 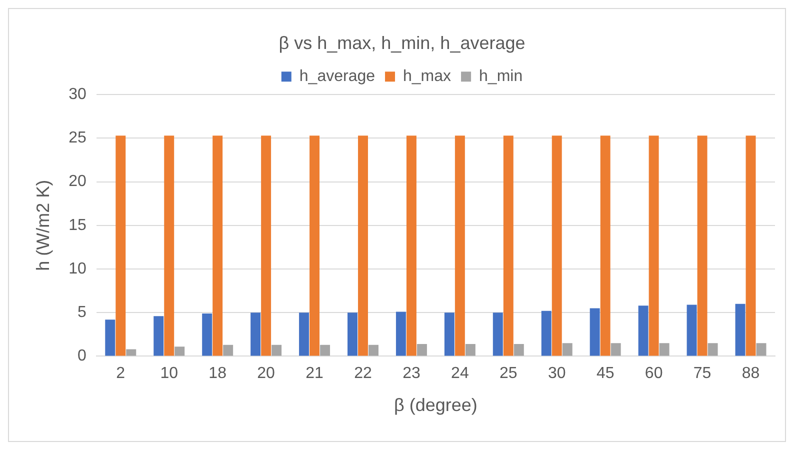 I want to click on legend-label: h_min, so click(x=501, y=77).